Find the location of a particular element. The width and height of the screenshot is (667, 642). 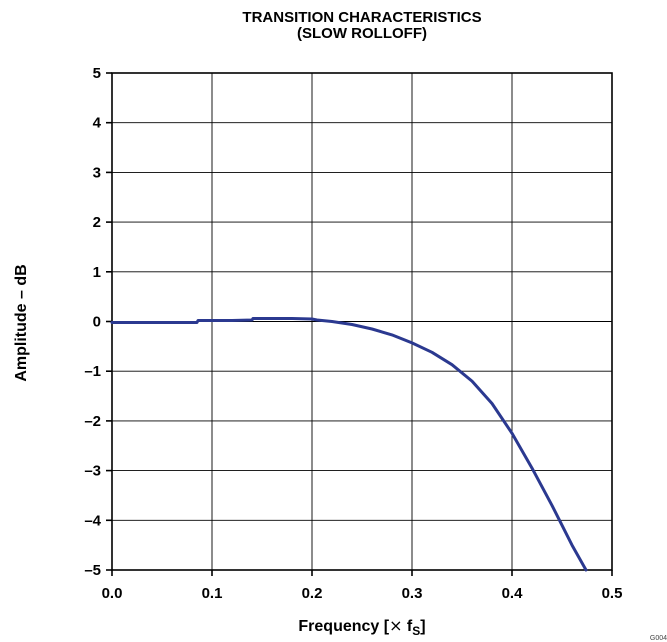

y-tick-label: –2 is located at coordinates (92, 421).